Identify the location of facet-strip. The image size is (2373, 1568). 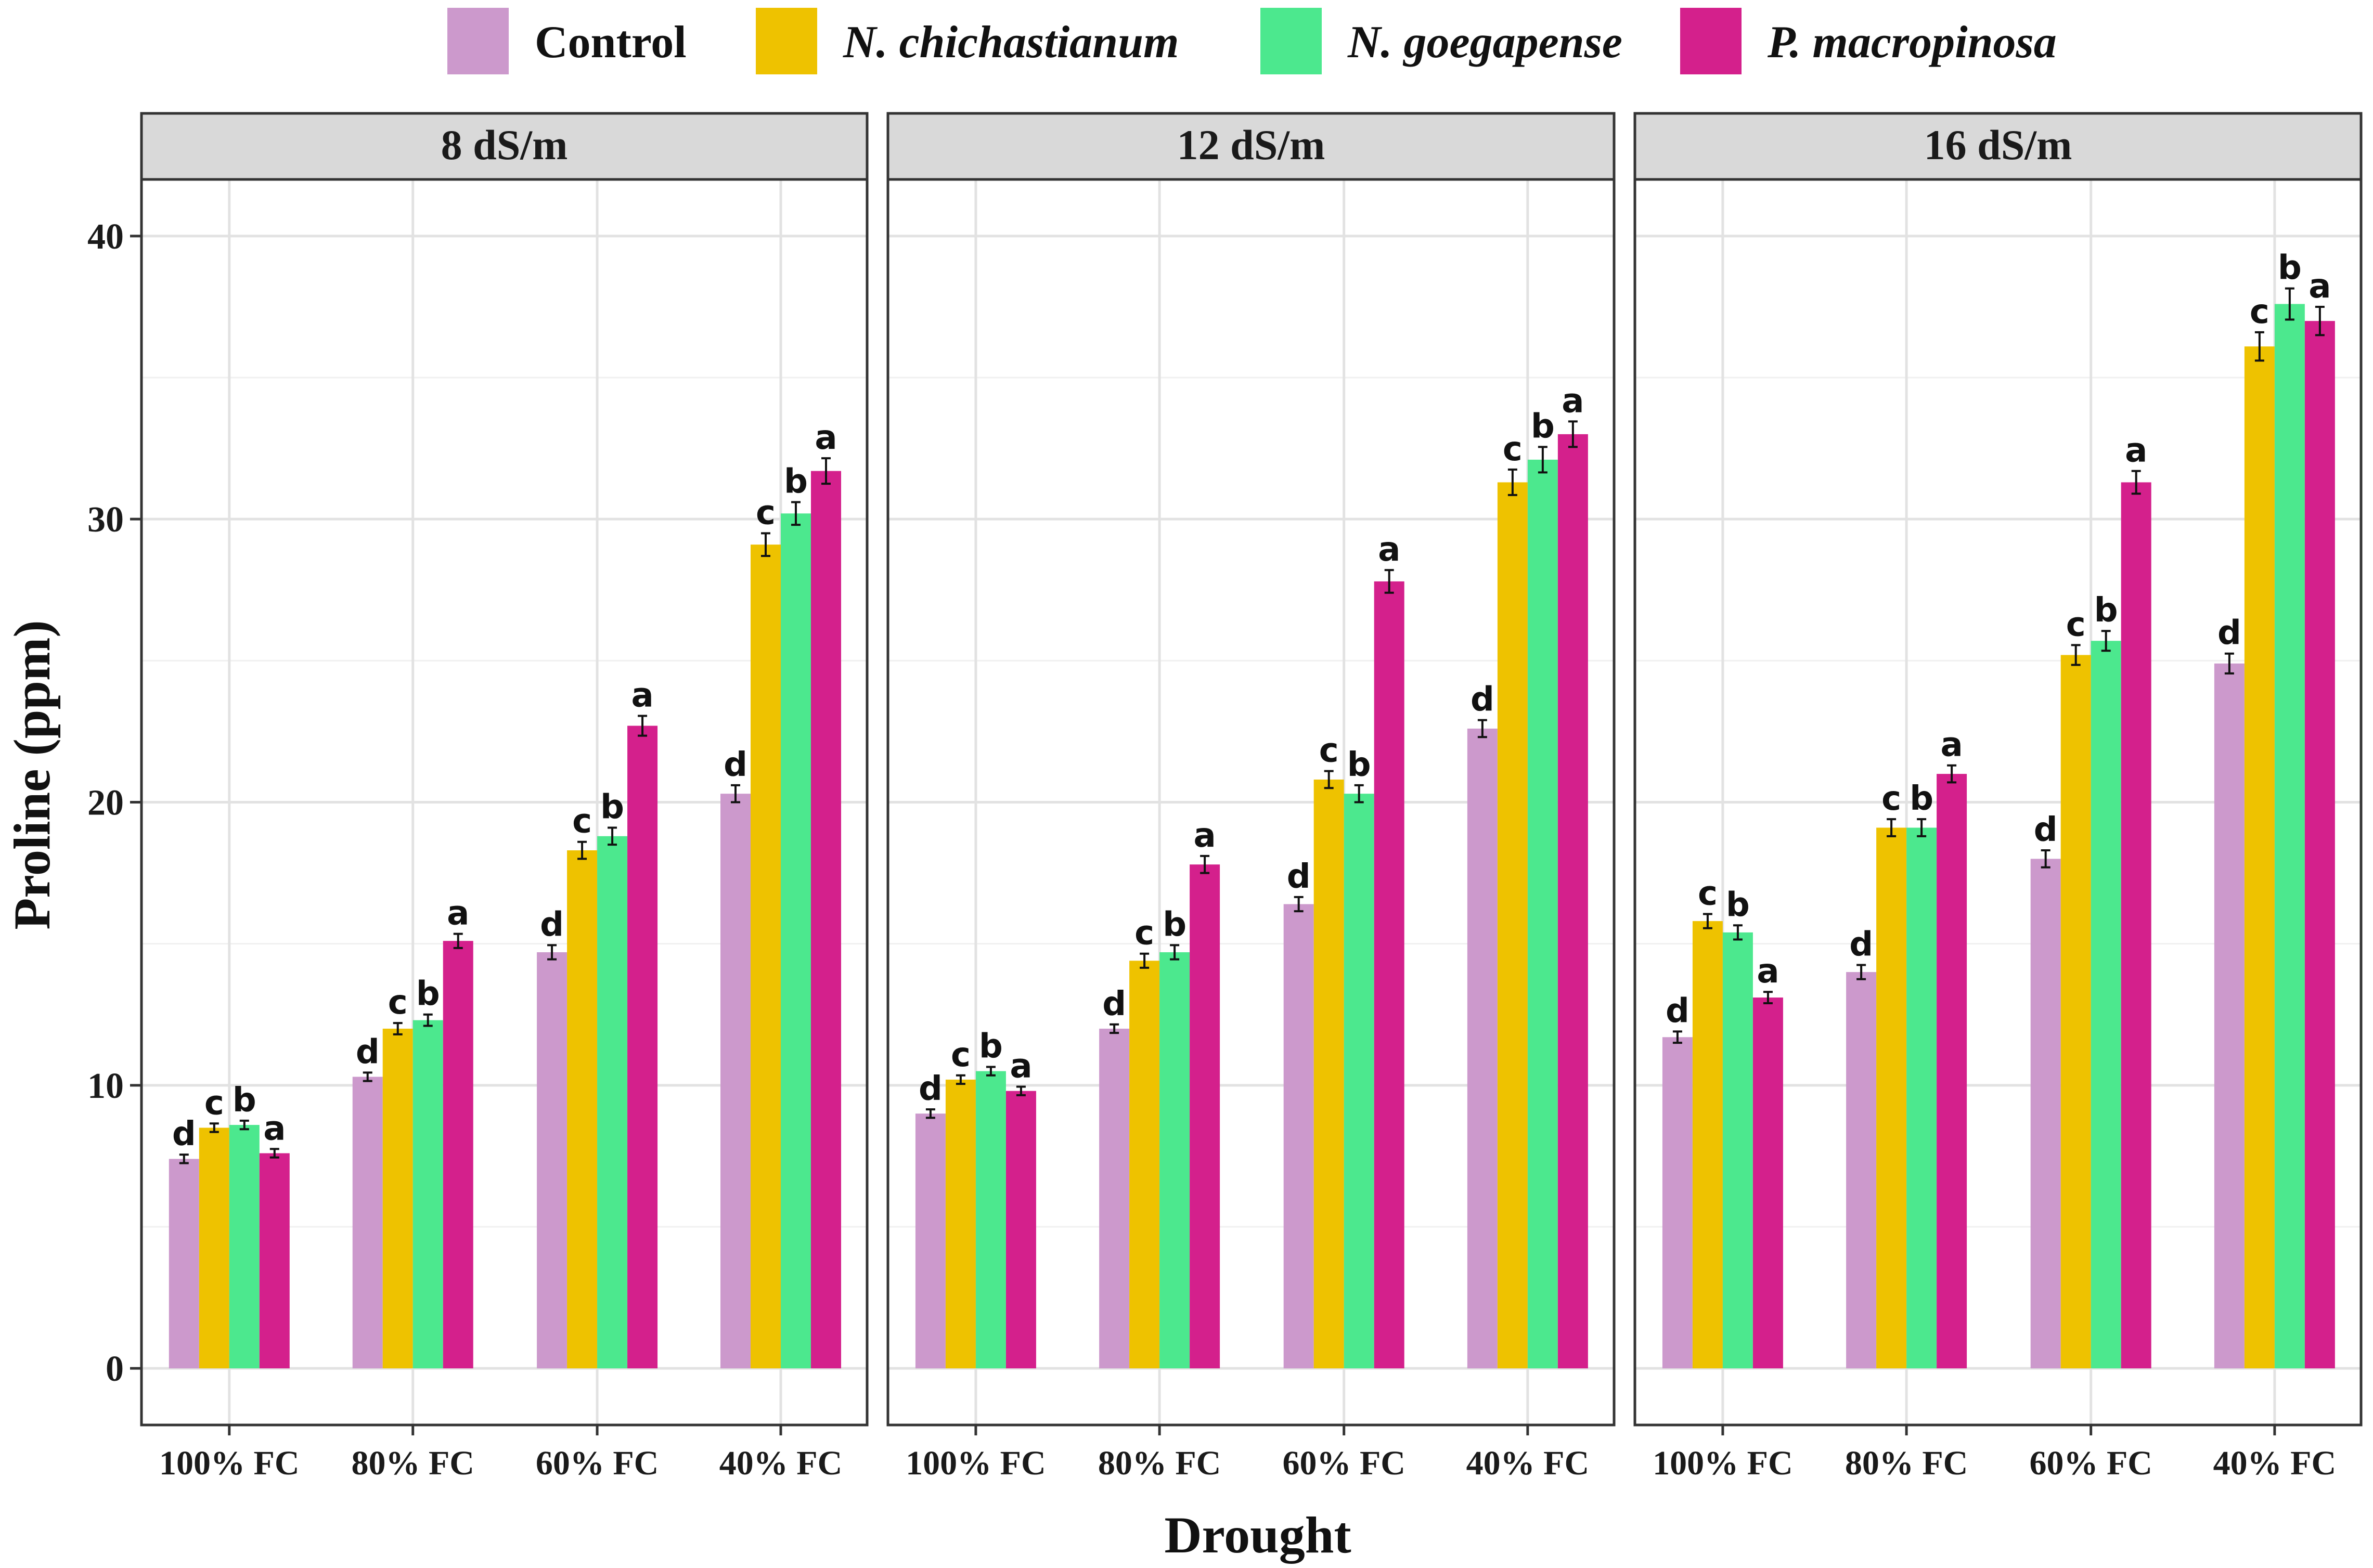
(1998, 147).